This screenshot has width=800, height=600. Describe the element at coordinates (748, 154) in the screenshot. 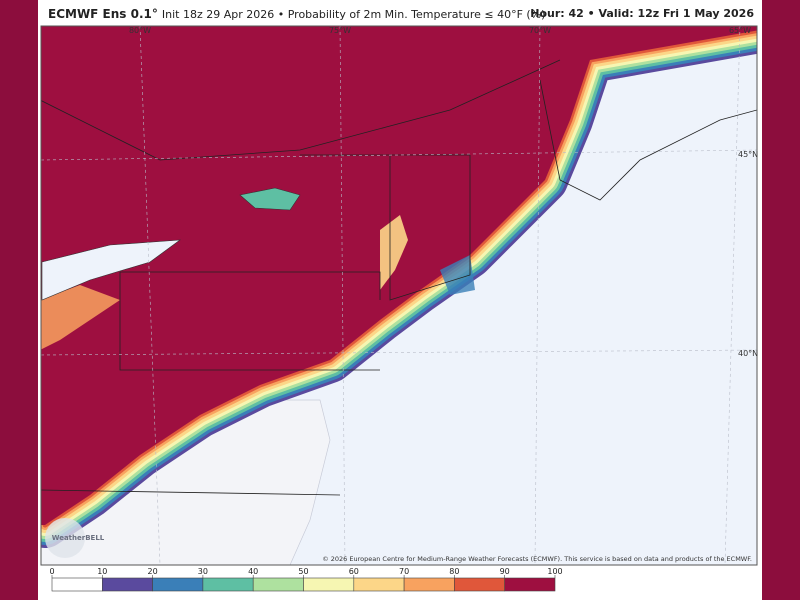

I see `lat-label: 45°N` at that location.